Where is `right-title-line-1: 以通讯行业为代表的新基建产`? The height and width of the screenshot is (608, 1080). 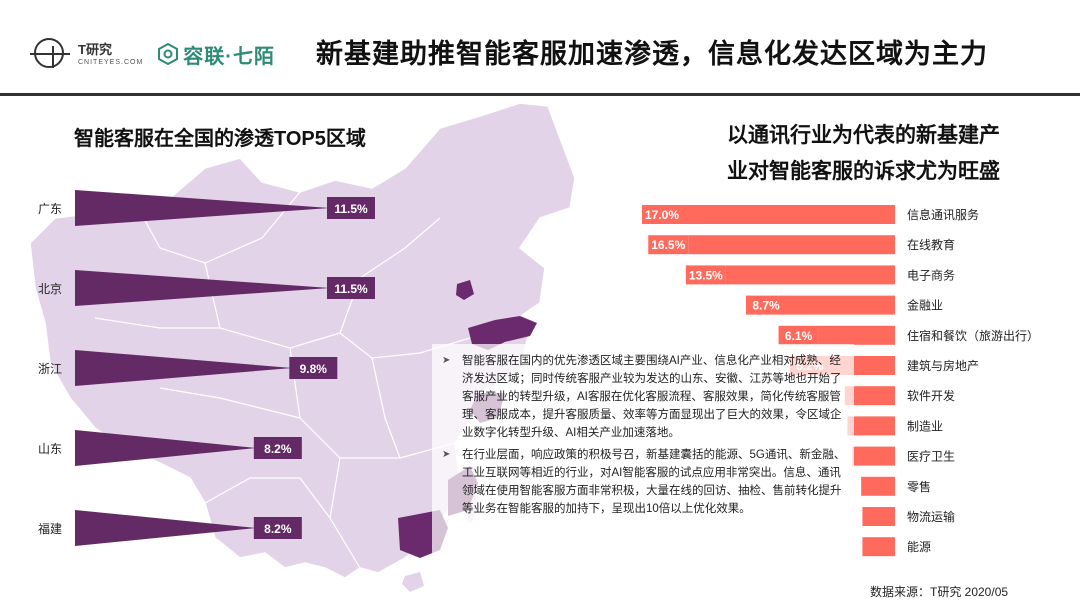 right-title-line-1: 以通讯行业为代表的新基建产 is located at coordinates (863, 135).